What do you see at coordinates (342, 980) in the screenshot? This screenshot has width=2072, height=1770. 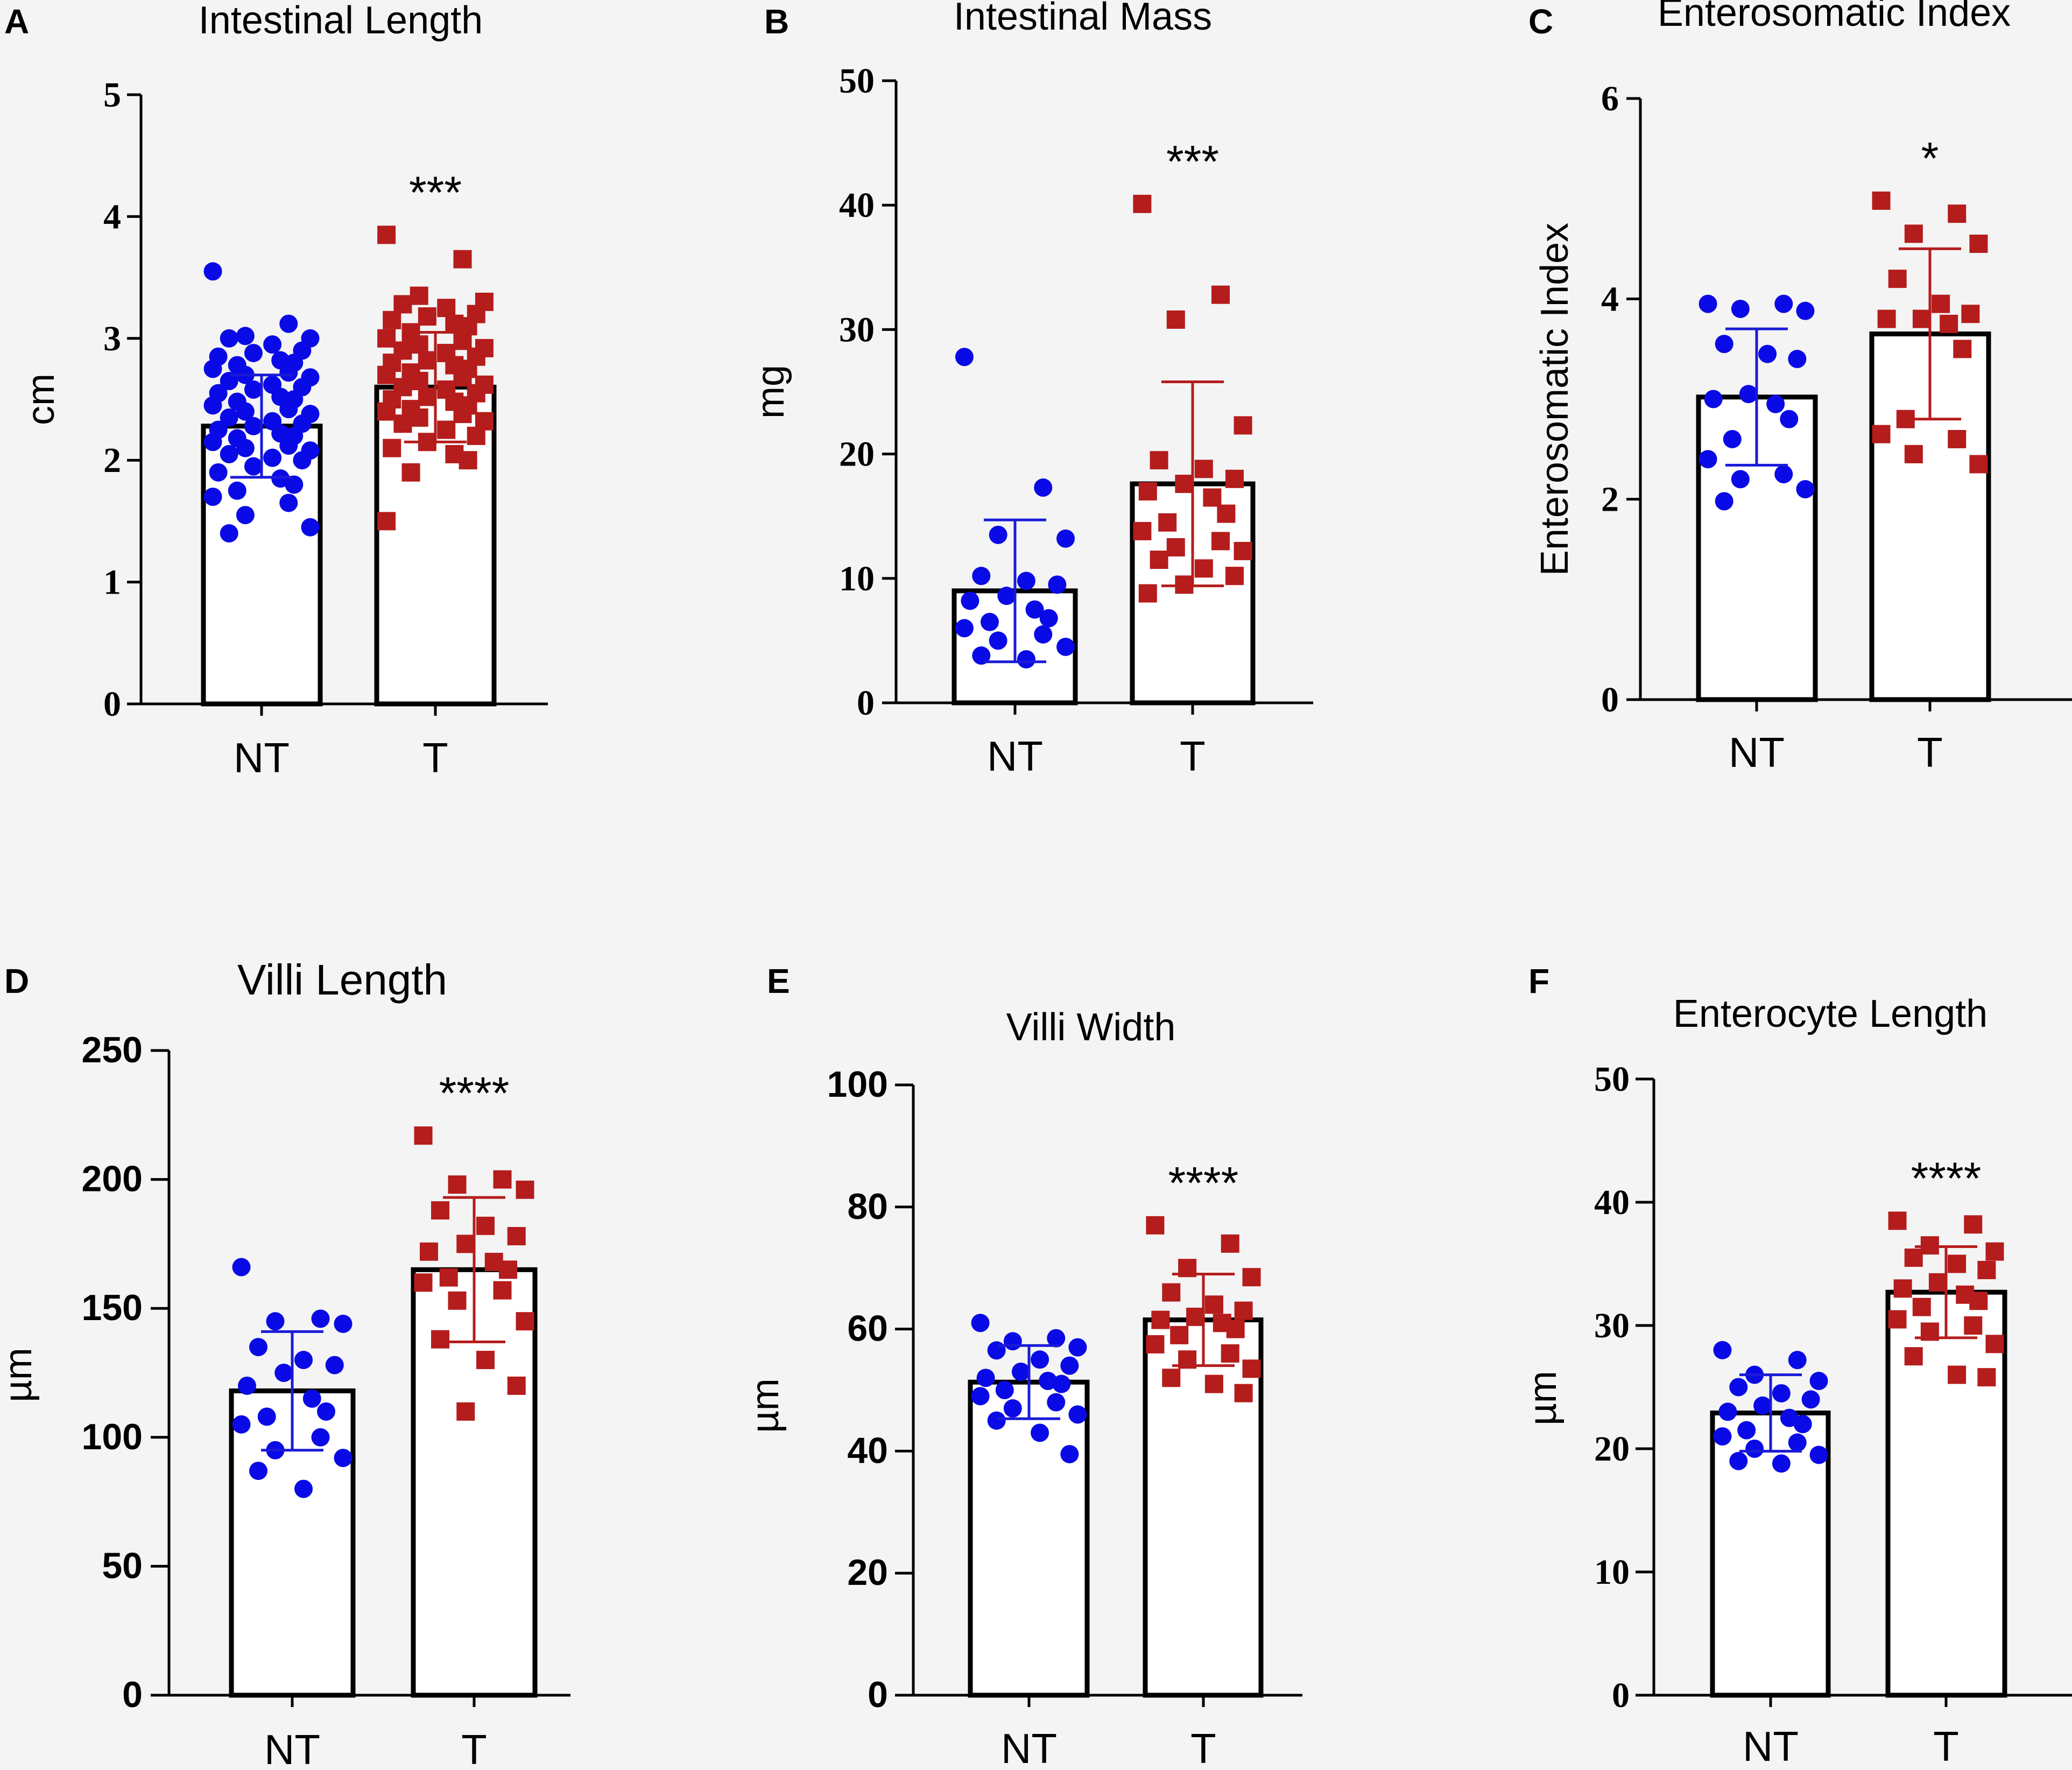 I see `chart-title: Villi Length` at bounding box center [342, 980].